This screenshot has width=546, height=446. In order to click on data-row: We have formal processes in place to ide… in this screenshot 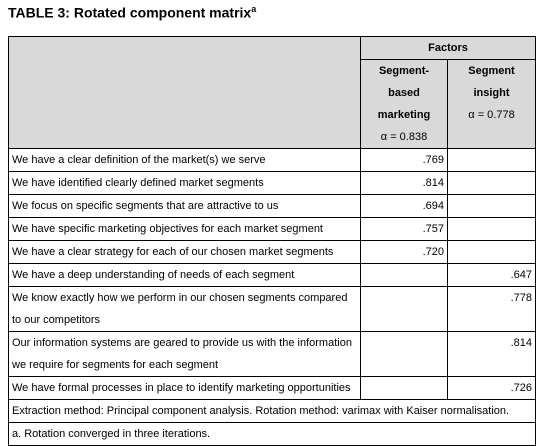, I will do `click(272, 388)`.